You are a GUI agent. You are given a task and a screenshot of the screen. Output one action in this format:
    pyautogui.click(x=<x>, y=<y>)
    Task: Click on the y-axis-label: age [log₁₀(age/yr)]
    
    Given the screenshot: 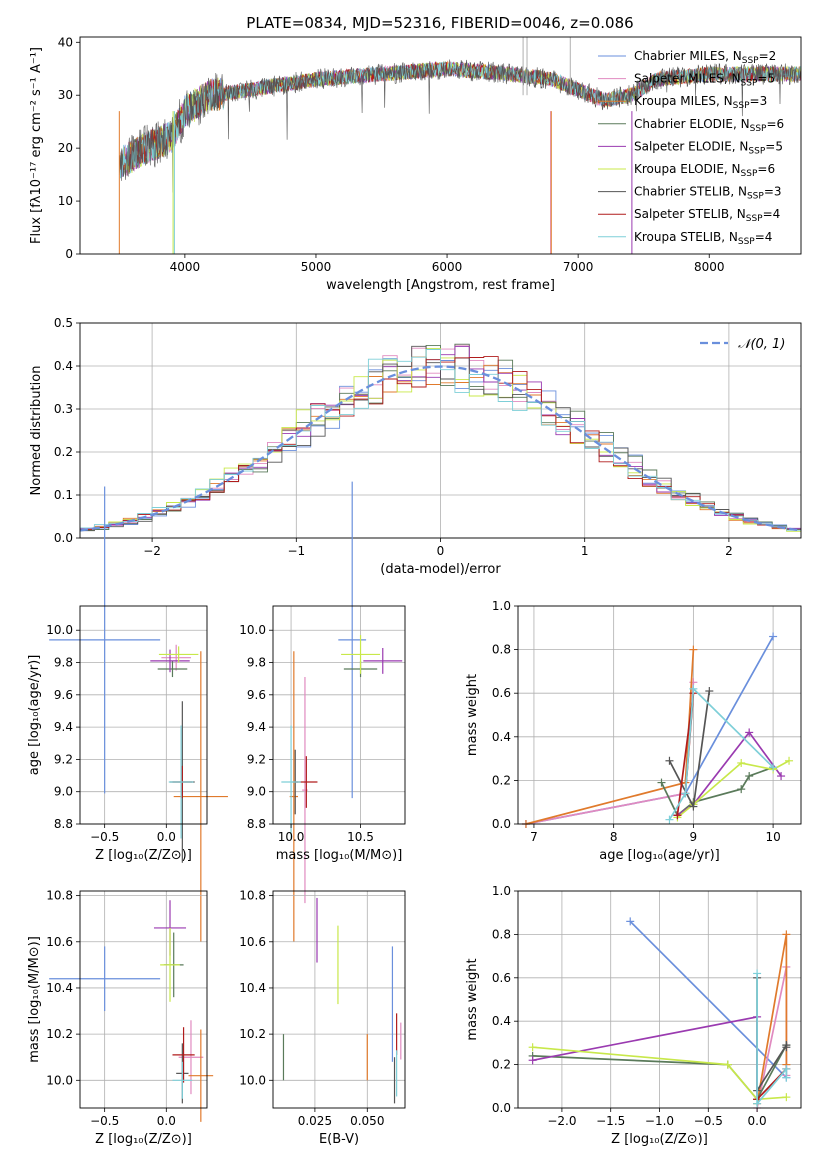 What is the action you would take?
    pyautogui.click(x=34, y=715)
    